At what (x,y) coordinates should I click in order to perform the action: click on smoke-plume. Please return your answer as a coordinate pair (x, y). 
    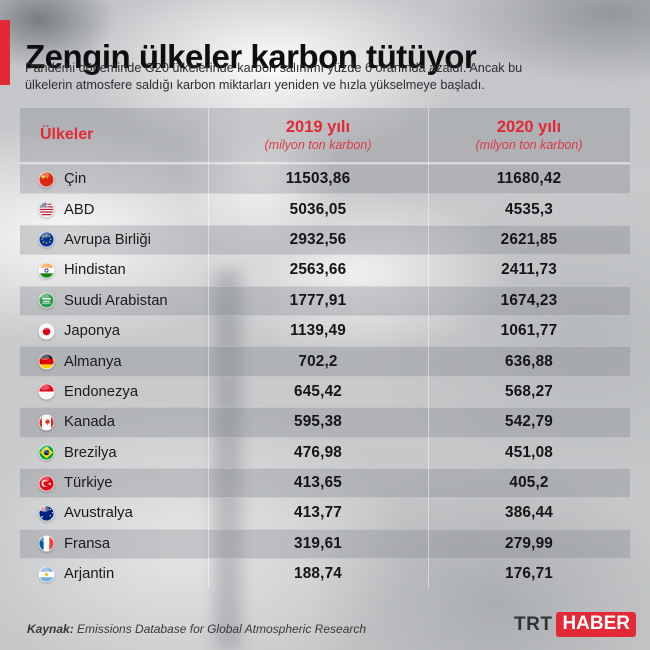
    Looking at the image, I should click on (260, 175).